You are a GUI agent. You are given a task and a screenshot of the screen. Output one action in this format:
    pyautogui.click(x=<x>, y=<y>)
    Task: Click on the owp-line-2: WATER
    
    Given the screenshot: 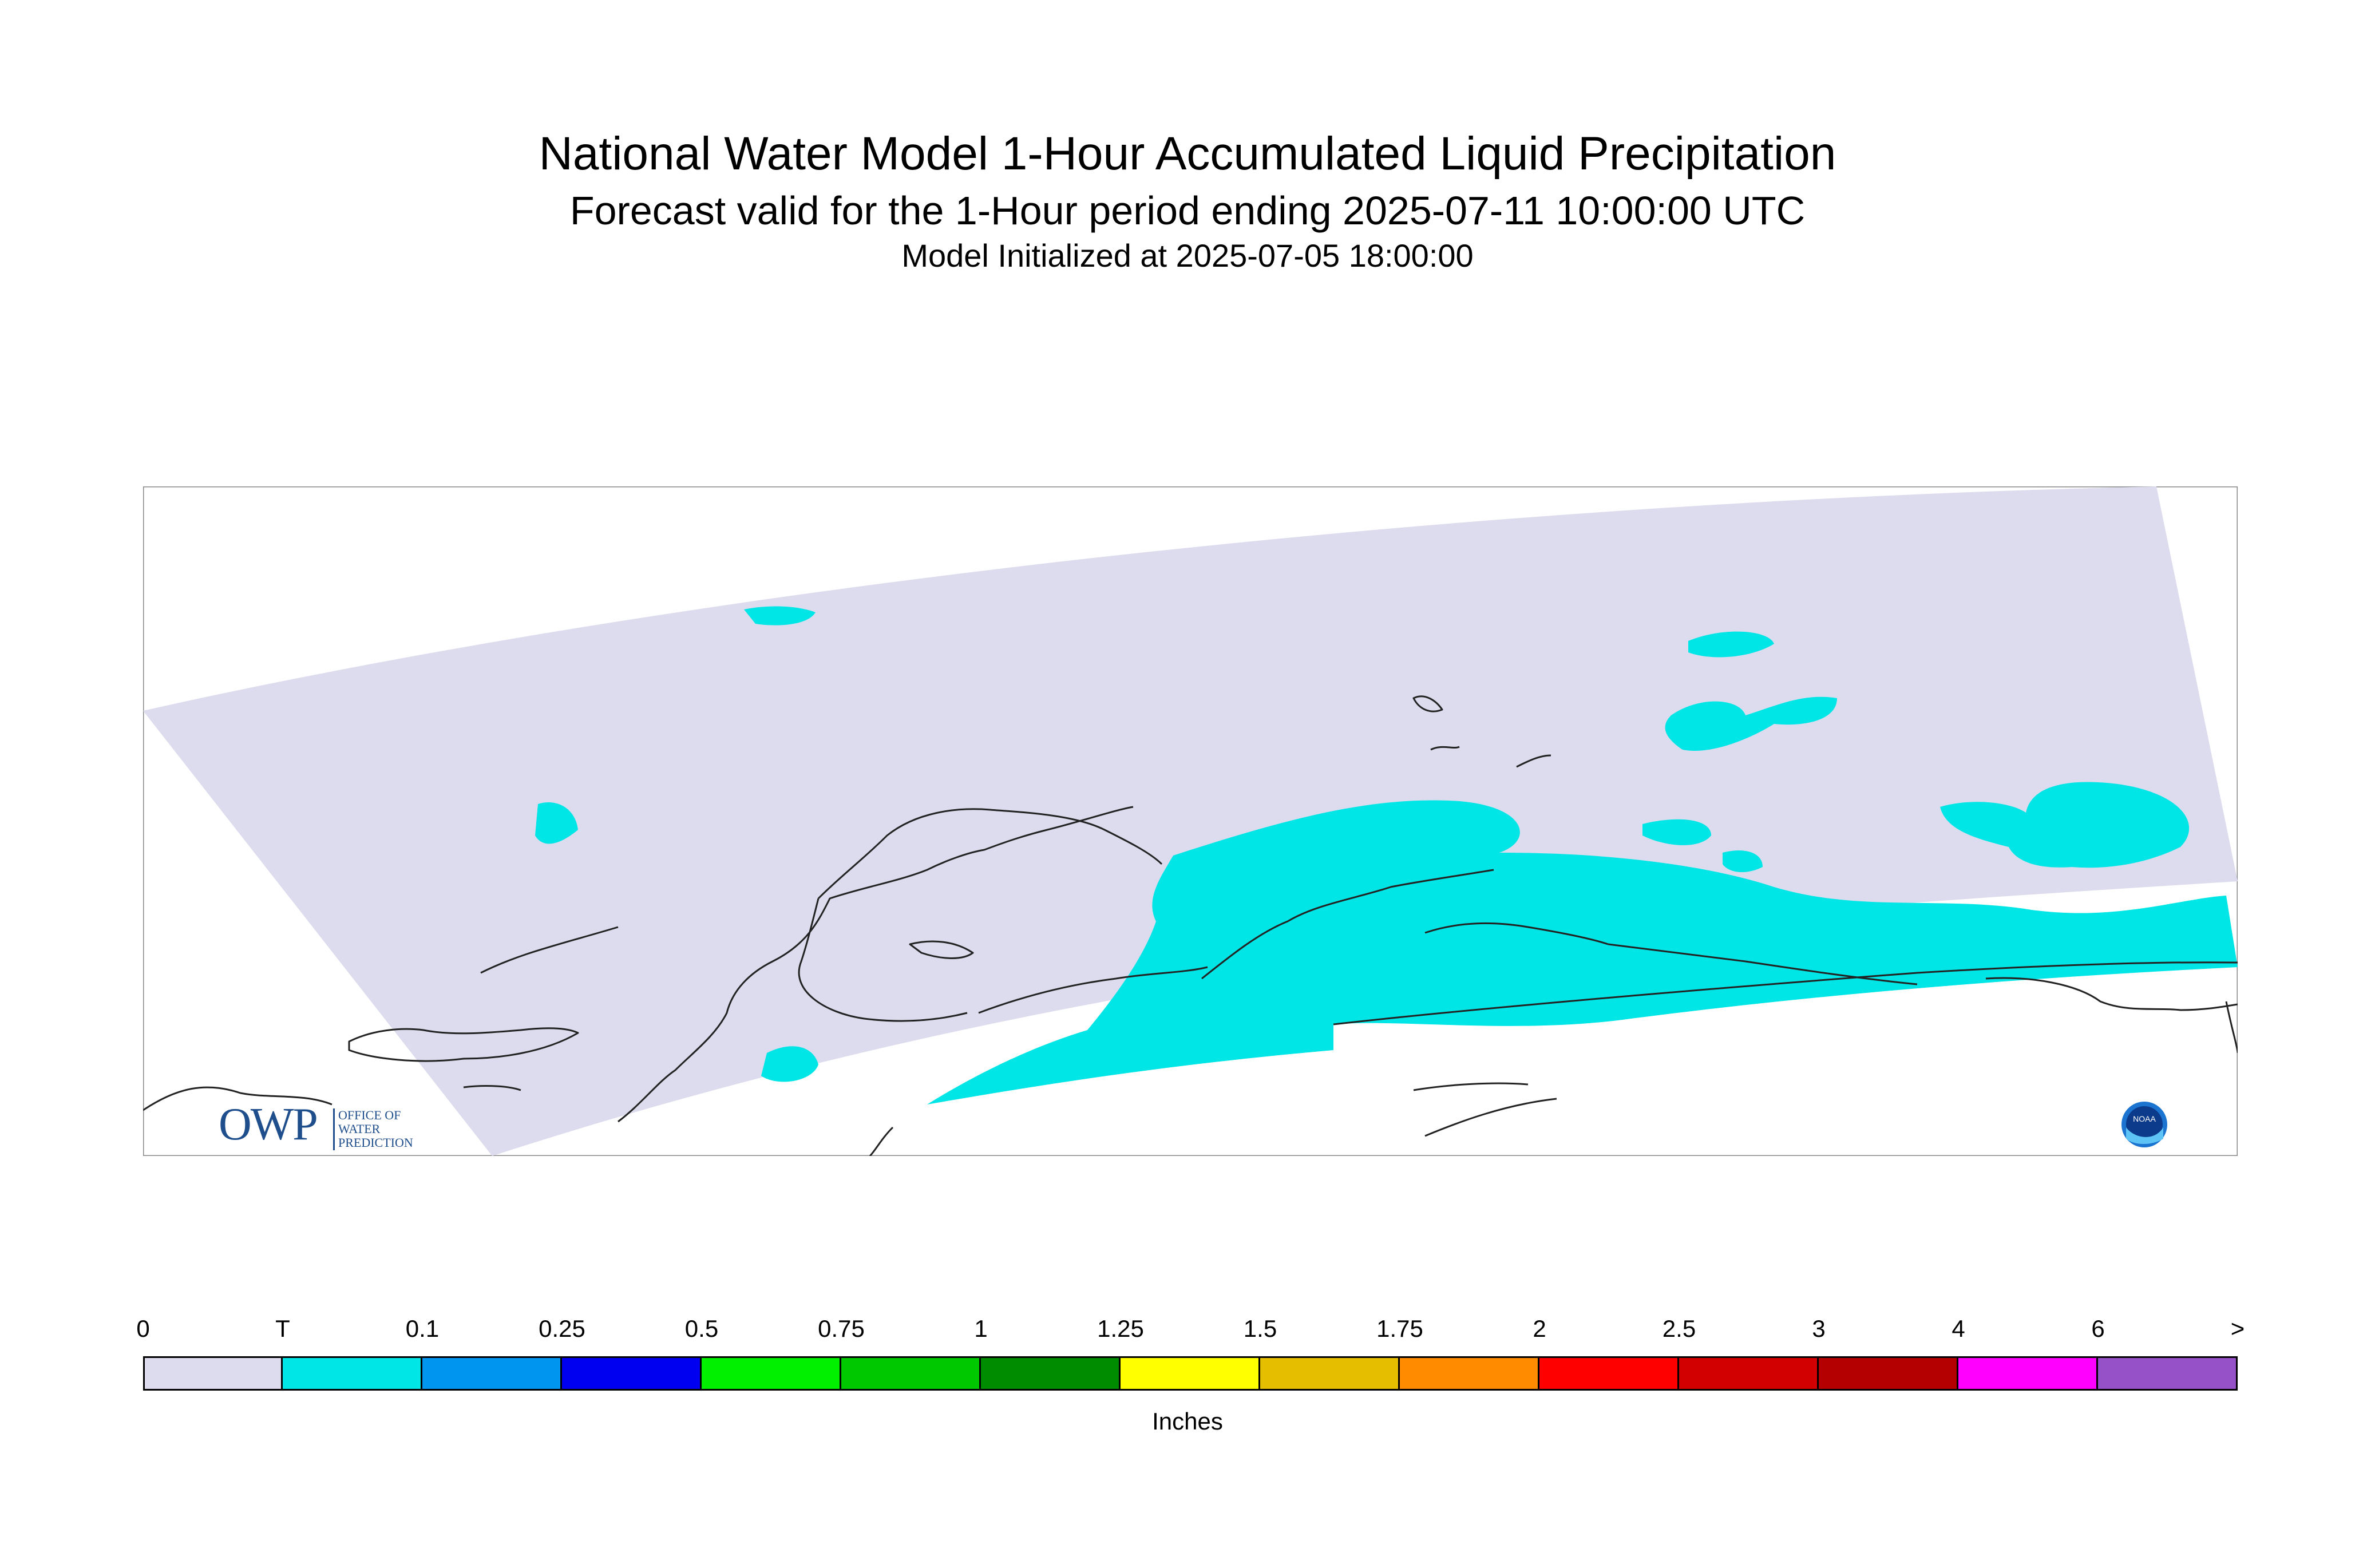 What is the action you would take?
    pyautogui.click(x=359, y=1129)
    